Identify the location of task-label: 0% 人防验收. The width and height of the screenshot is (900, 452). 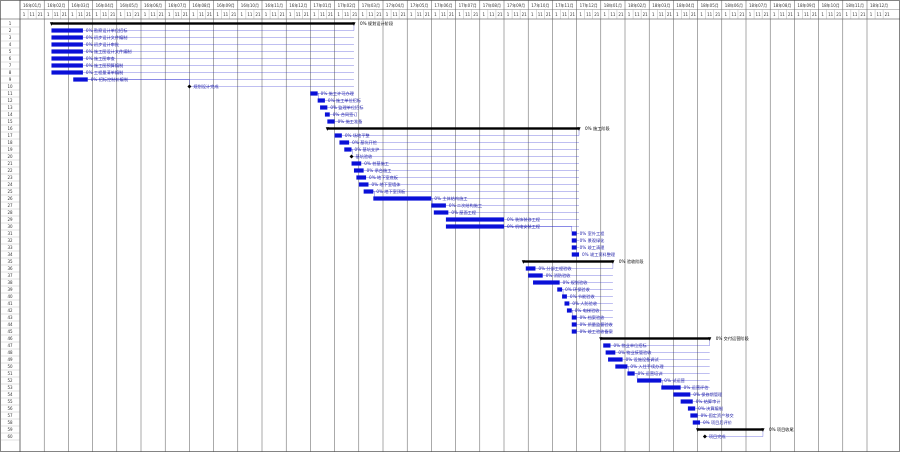
(585, 303).